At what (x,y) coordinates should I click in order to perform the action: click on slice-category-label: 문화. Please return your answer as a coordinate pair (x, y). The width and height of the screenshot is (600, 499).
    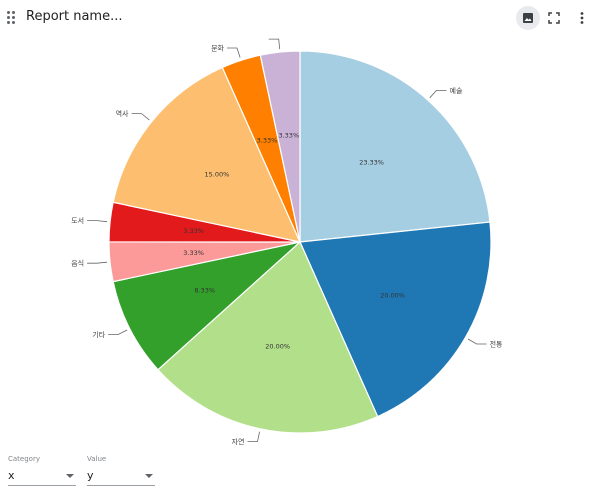
    Looking at the image, I should click on (217, 49).